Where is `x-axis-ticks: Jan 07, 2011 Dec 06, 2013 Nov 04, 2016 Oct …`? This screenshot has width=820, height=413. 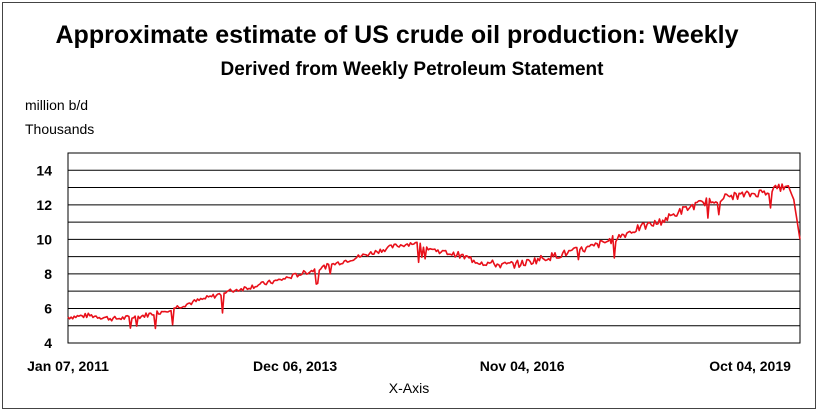
x-axis-ticks: Jan 07, 2011 Dec 06, 2013 Nov 04, 2016 Oct … is located at coordinates (409, 366).